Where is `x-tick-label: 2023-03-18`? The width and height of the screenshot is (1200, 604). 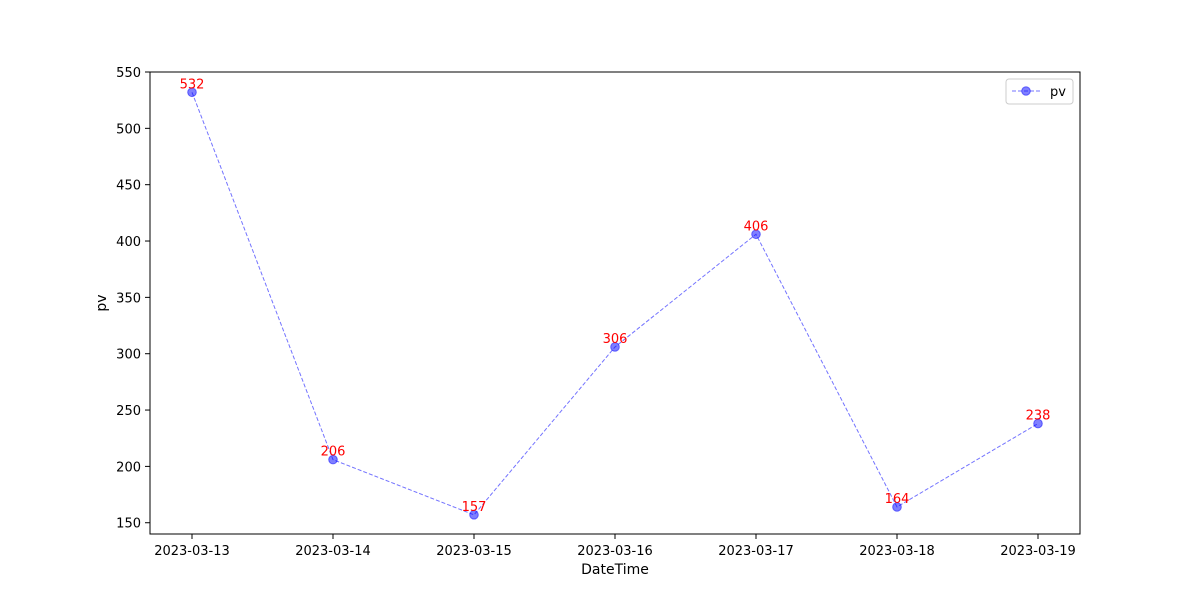 x-tick-label: 2023-03-18 is located at coordinates (897, 551).